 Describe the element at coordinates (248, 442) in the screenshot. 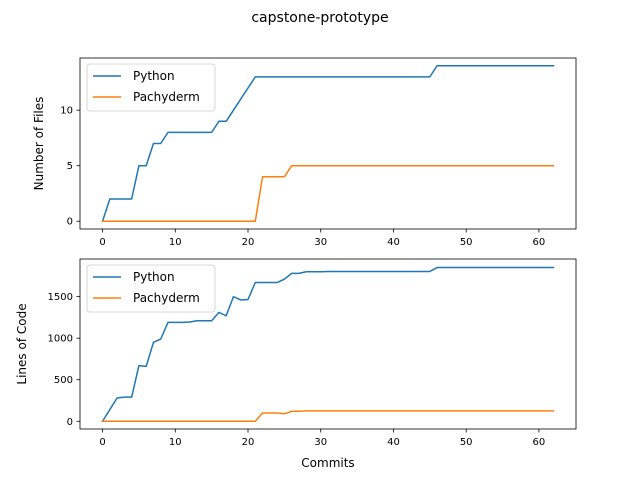

I see `lines-x-tick-label: 20` at that location.